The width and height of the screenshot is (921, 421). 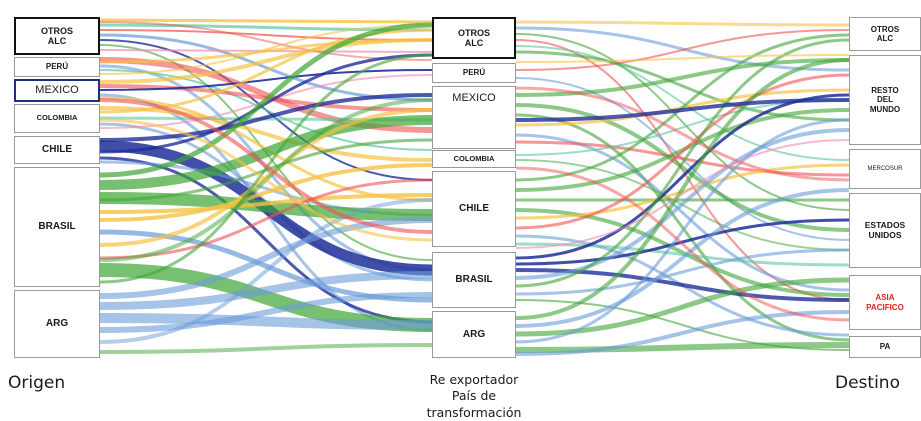 I want to click on origen-node-chile: CHILE, so click(x=57, y=150).